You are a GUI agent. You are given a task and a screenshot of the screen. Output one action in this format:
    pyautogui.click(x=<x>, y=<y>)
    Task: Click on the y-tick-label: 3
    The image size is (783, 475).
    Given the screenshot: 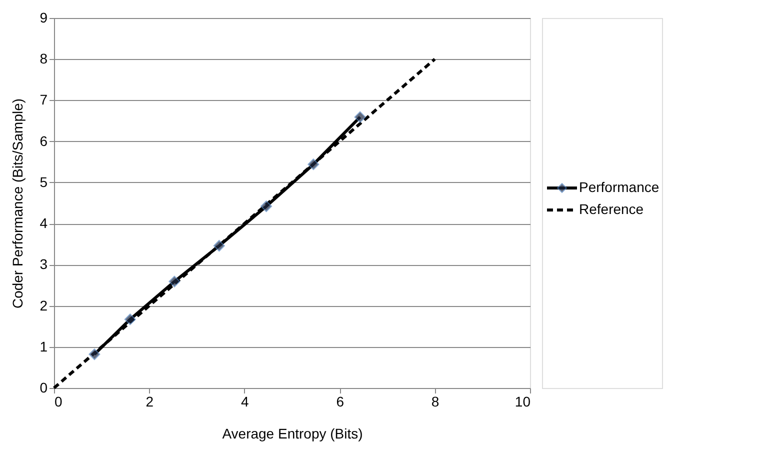 What is the action you would take?
    pyautogui.click(x=44, y=264)
    